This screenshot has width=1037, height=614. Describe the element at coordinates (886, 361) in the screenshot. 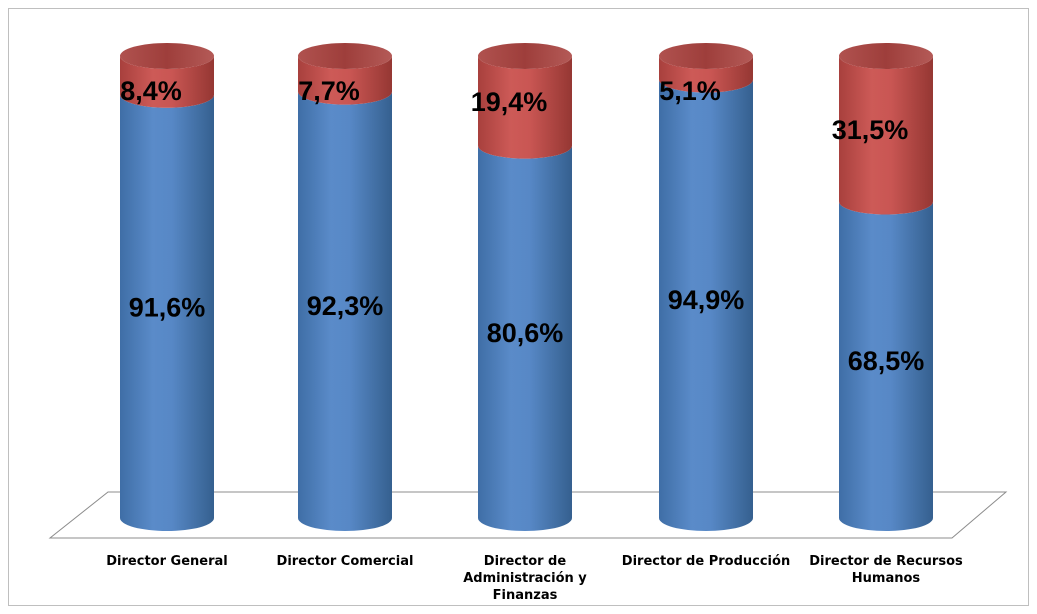

I see `data-label-blue: 68,5%` at that location.